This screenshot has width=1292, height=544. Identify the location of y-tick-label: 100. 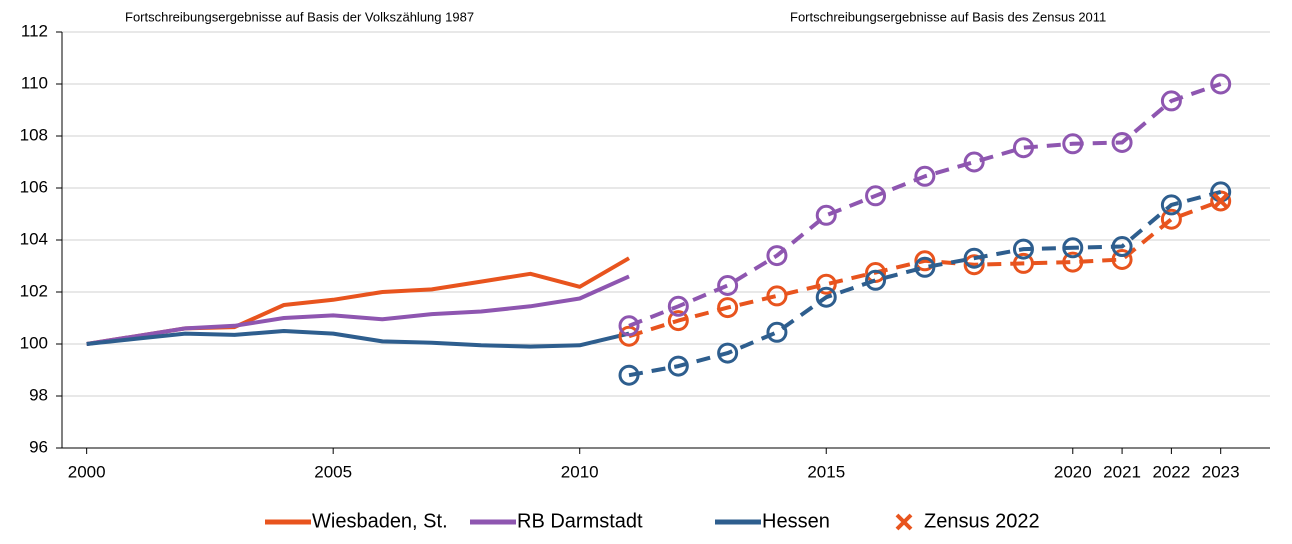
(34, 342).